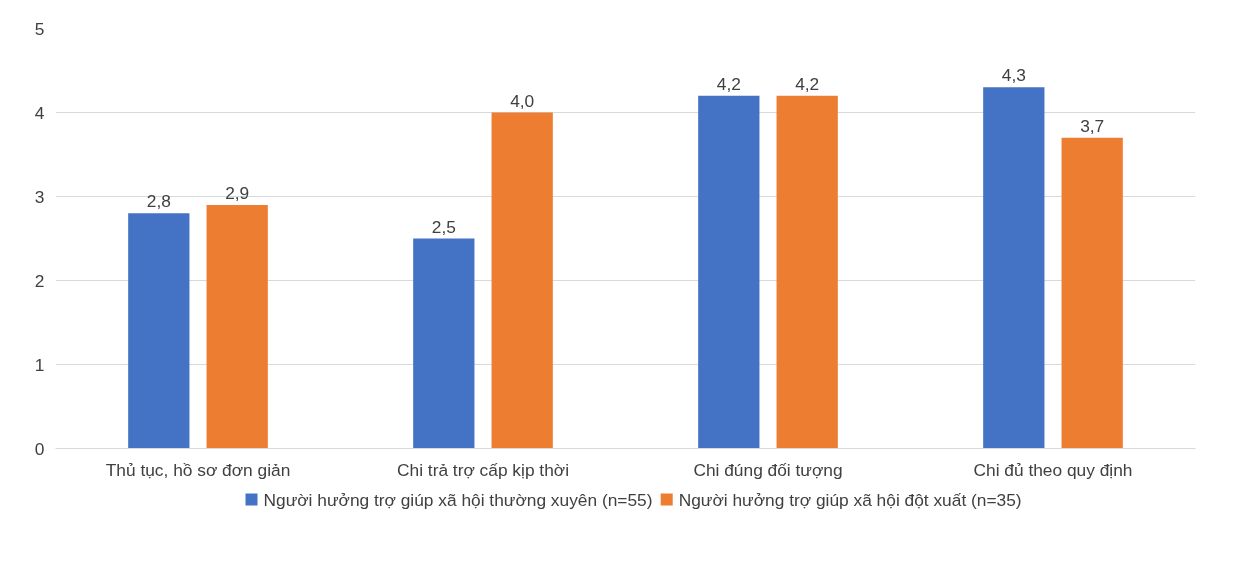  Describe the element at coordinates (39, 112) in the screenshot. I see `y-tick-label: 4` at that location.